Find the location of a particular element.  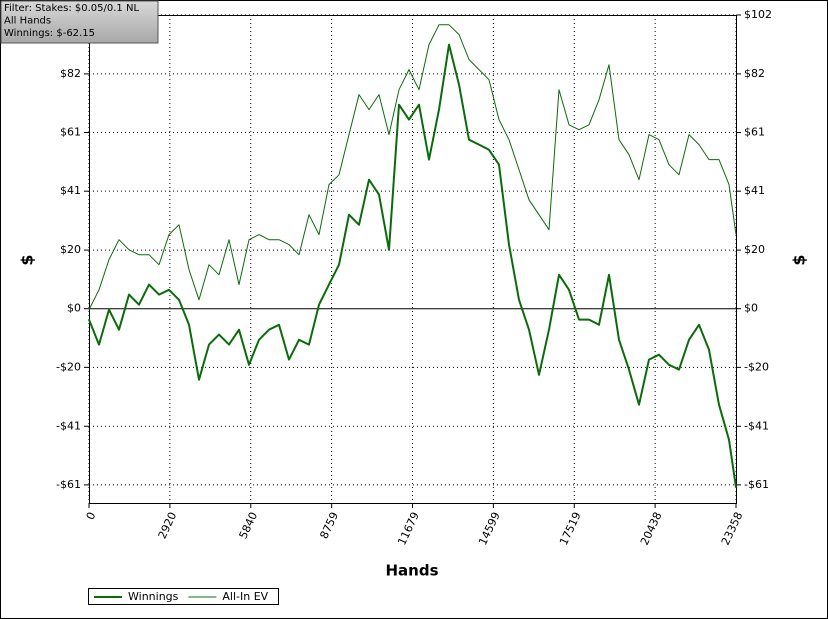

y2-tick-label: $20 is located at coordinates (754, 249).